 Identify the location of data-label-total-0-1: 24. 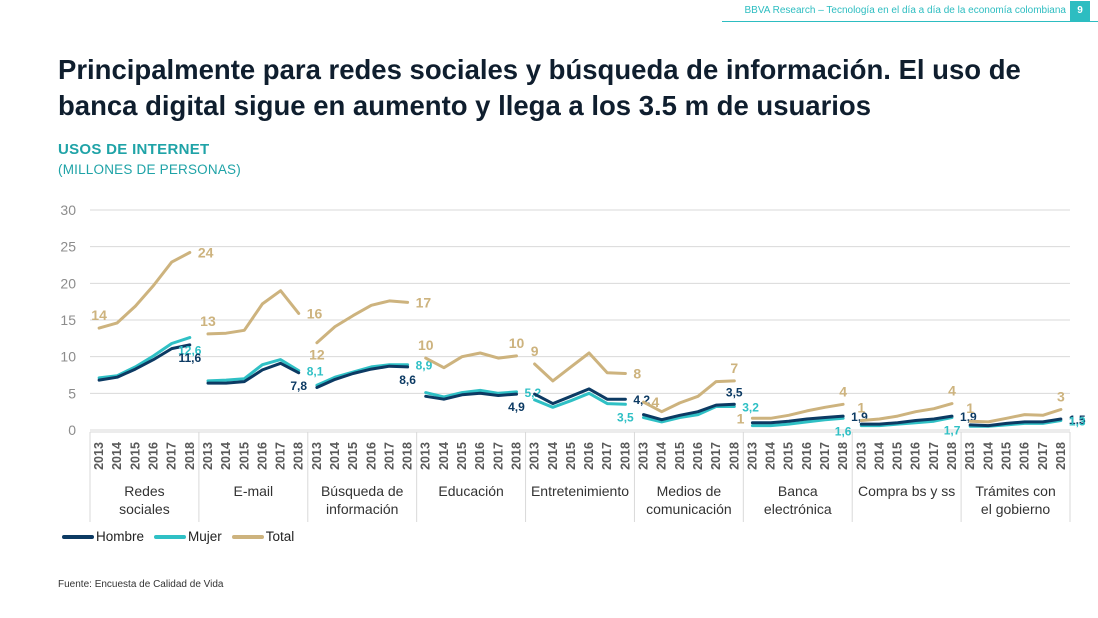
(206, 253).